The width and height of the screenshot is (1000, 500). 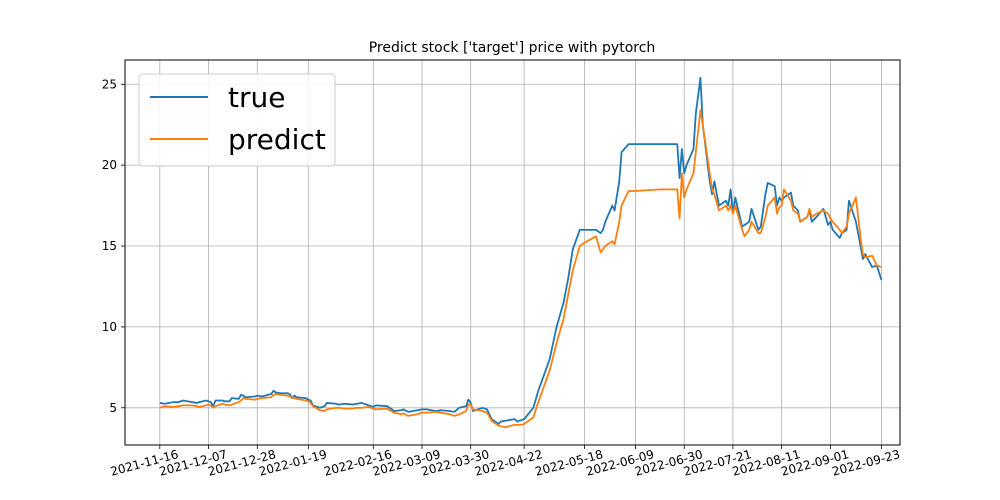 I want to click on y-tick-label: 20, so click(x=109, y=165).